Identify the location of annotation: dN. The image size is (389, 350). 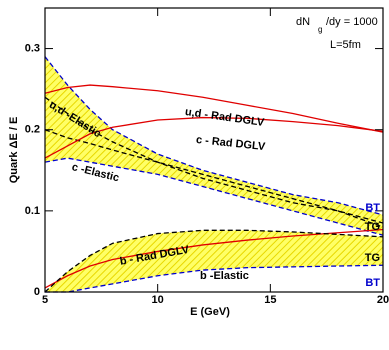
(303, 22).